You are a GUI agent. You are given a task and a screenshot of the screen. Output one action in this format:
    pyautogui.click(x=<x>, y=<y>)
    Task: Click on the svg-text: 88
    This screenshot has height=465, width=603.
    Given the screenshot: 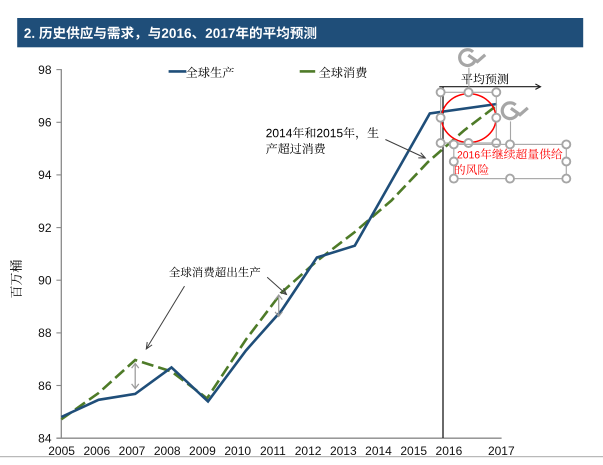 What is the action you would take?
    pyautogui.click(x=45, y=333)
    